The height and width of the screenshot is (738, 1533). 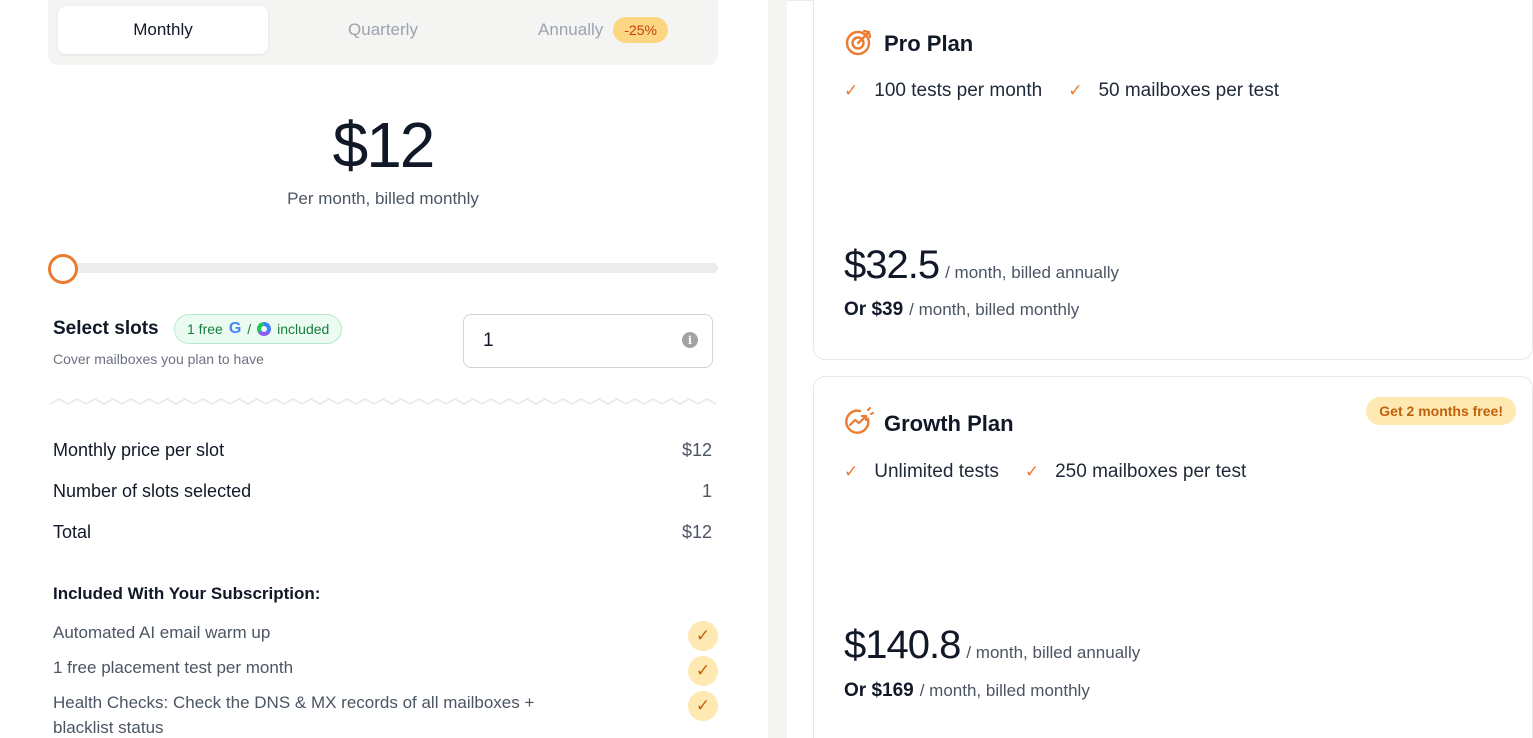 I want to click on tab-quarterly-label: Quarterly, so click(x=383, y=29).